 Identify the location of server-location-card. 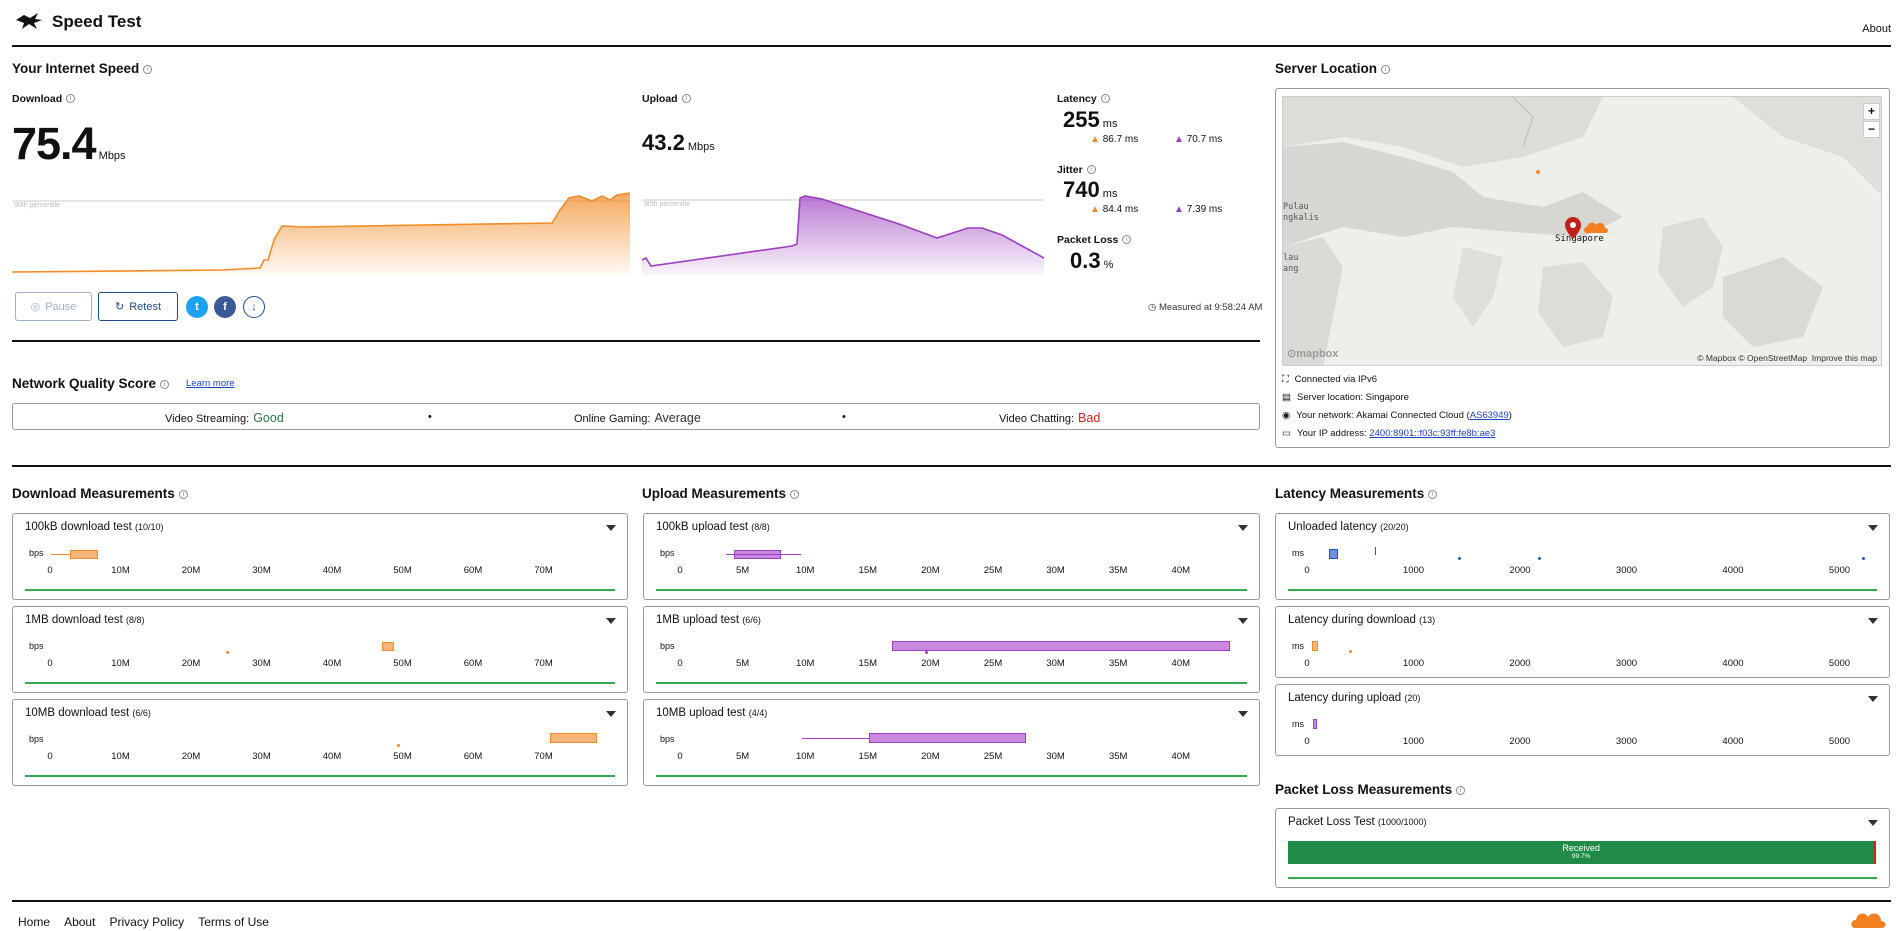
(1582, 268).